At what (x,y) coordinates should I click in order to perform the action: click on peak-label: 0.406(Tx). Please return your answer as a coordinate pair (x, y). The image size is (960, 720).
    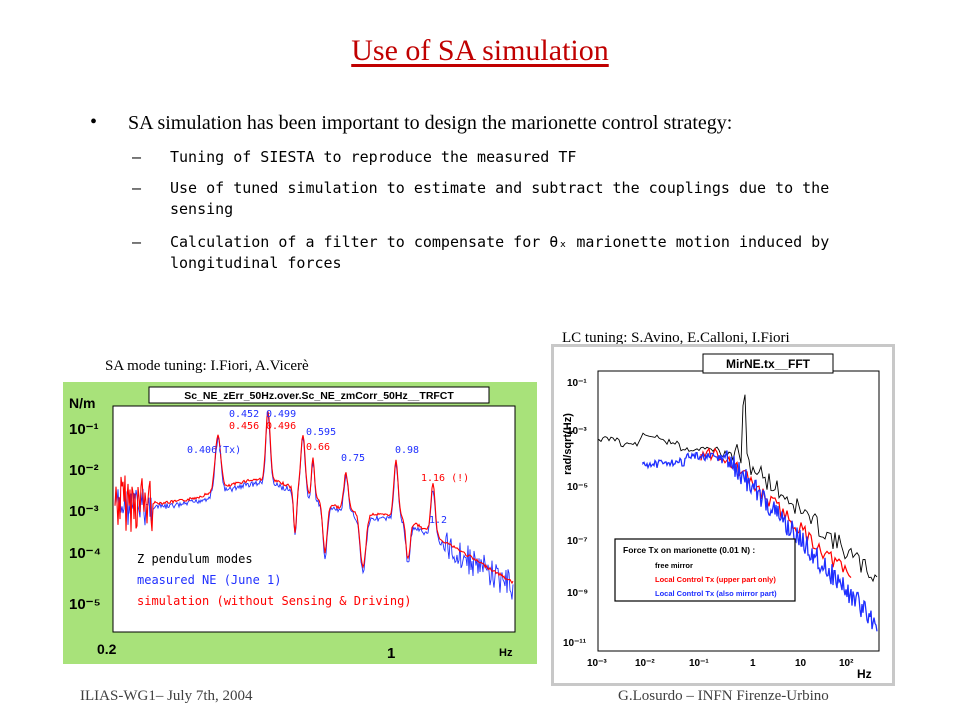
    Looking at the image, I should click on (214, 450).